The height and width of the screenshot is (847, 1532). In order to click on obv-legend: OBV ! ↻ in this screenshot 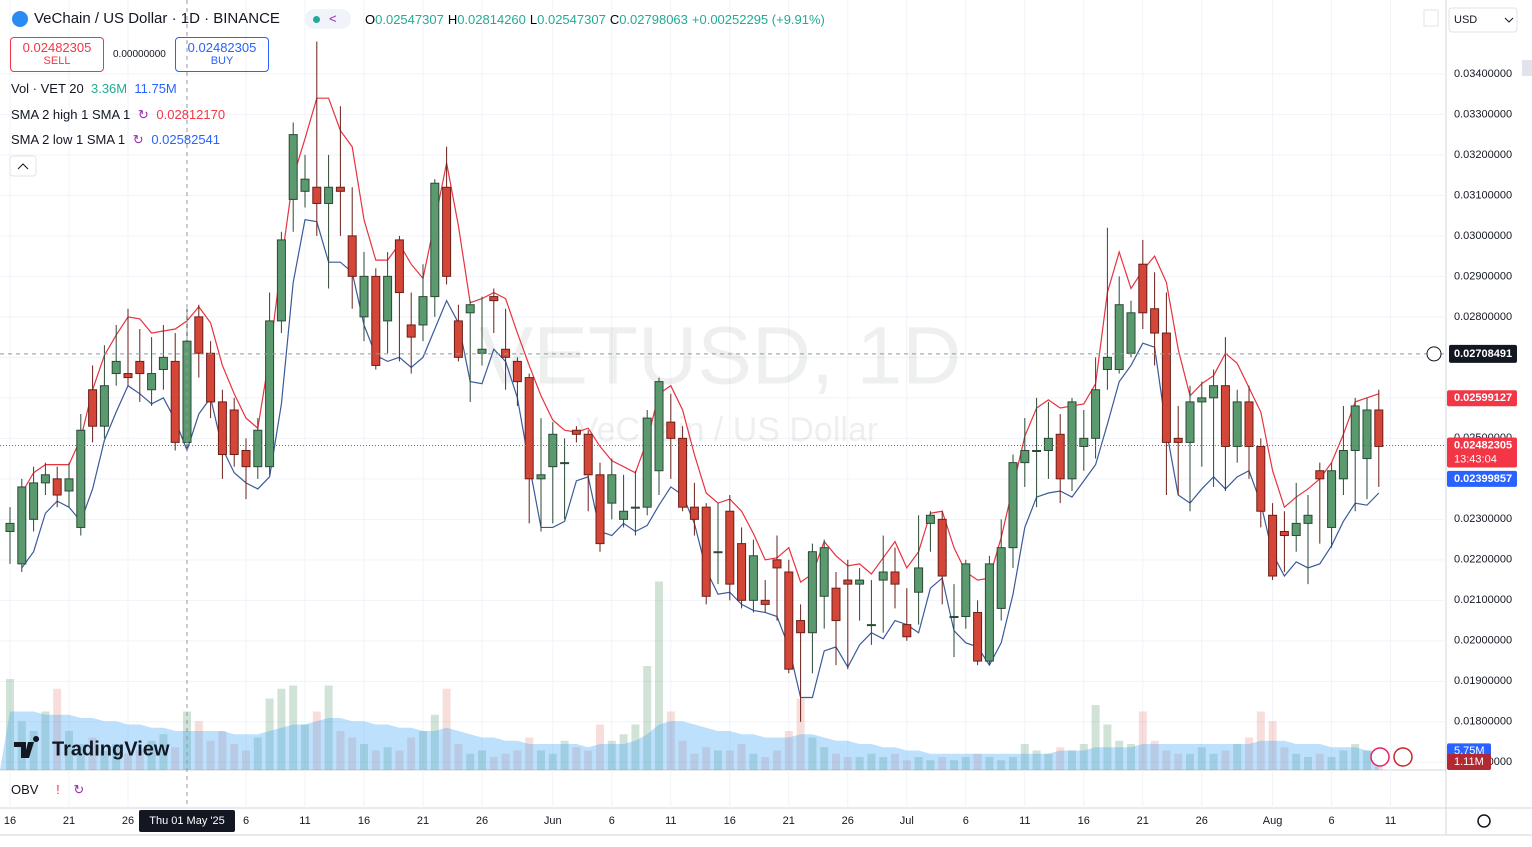, I will do `click(47, 790)`.